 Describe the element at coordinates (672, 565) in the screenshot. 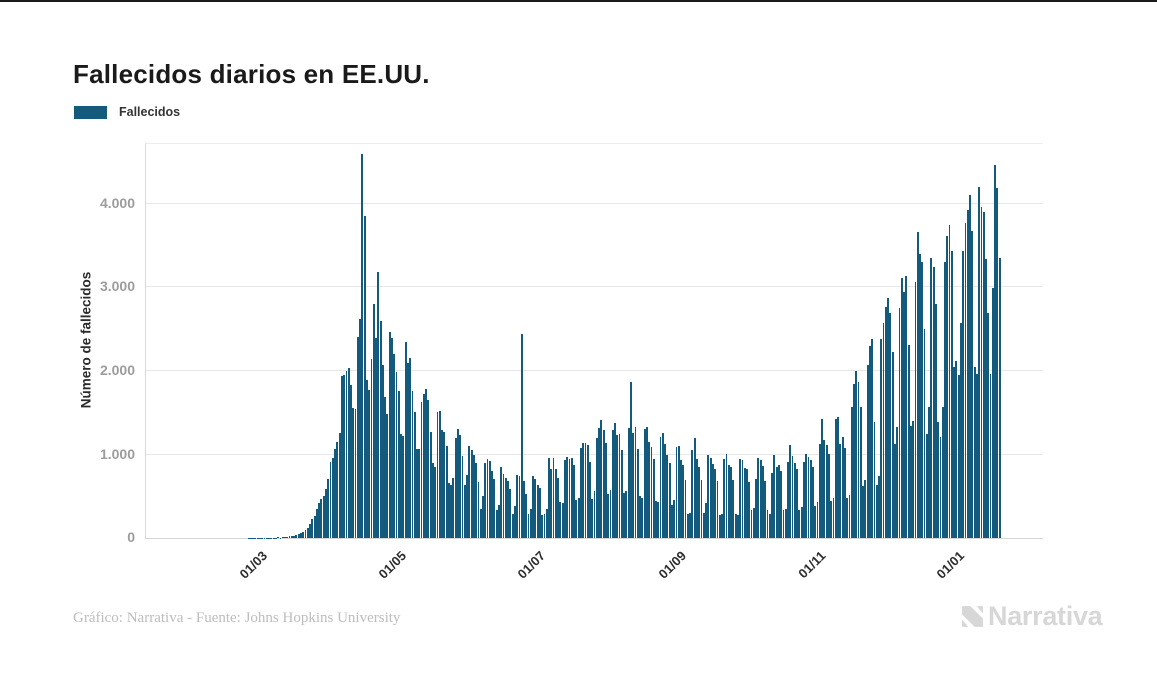

I see `x-tick-label: 01/09` at that location.